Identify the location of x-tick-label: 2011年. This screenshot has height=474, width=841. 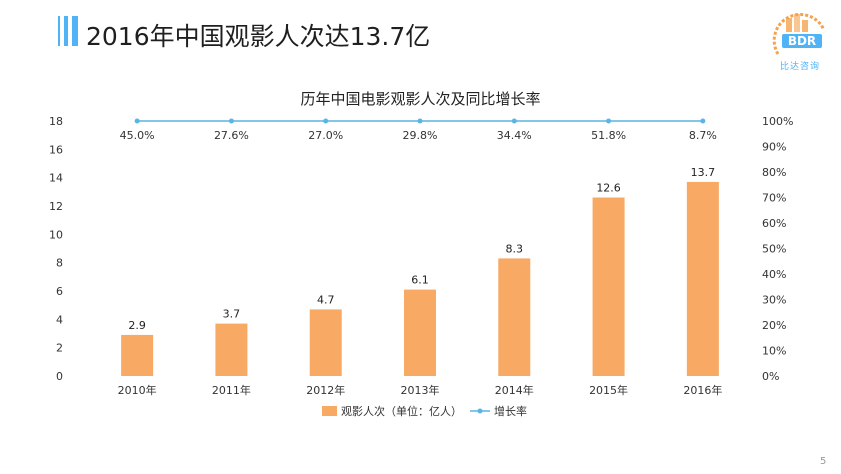
(231, 390).